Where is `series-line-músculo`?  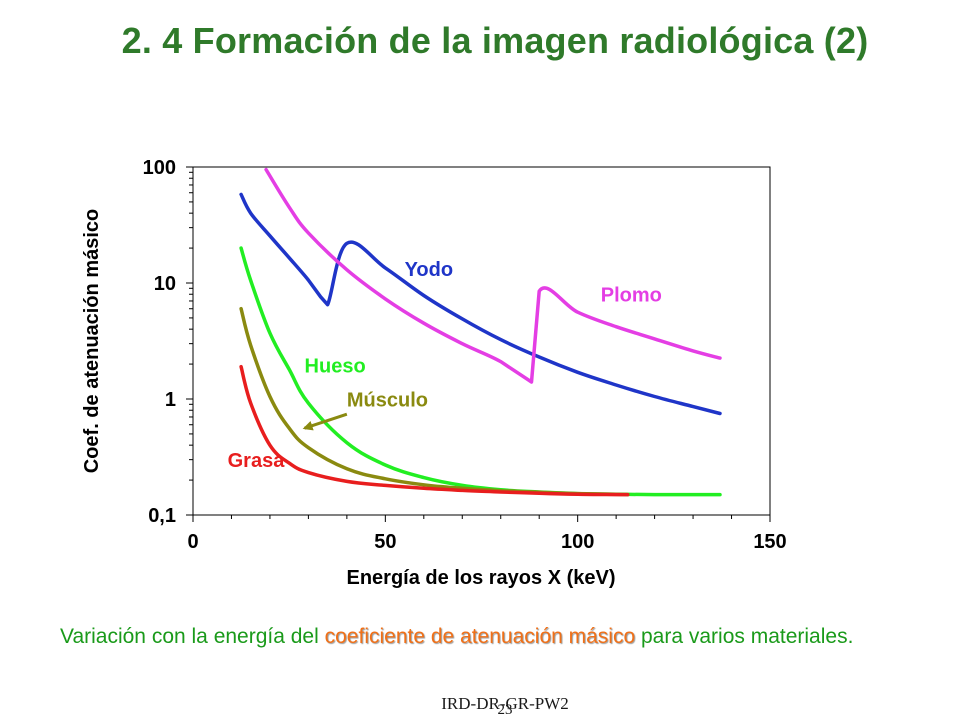
series-line-músculo is located at coordinates (434, 401).